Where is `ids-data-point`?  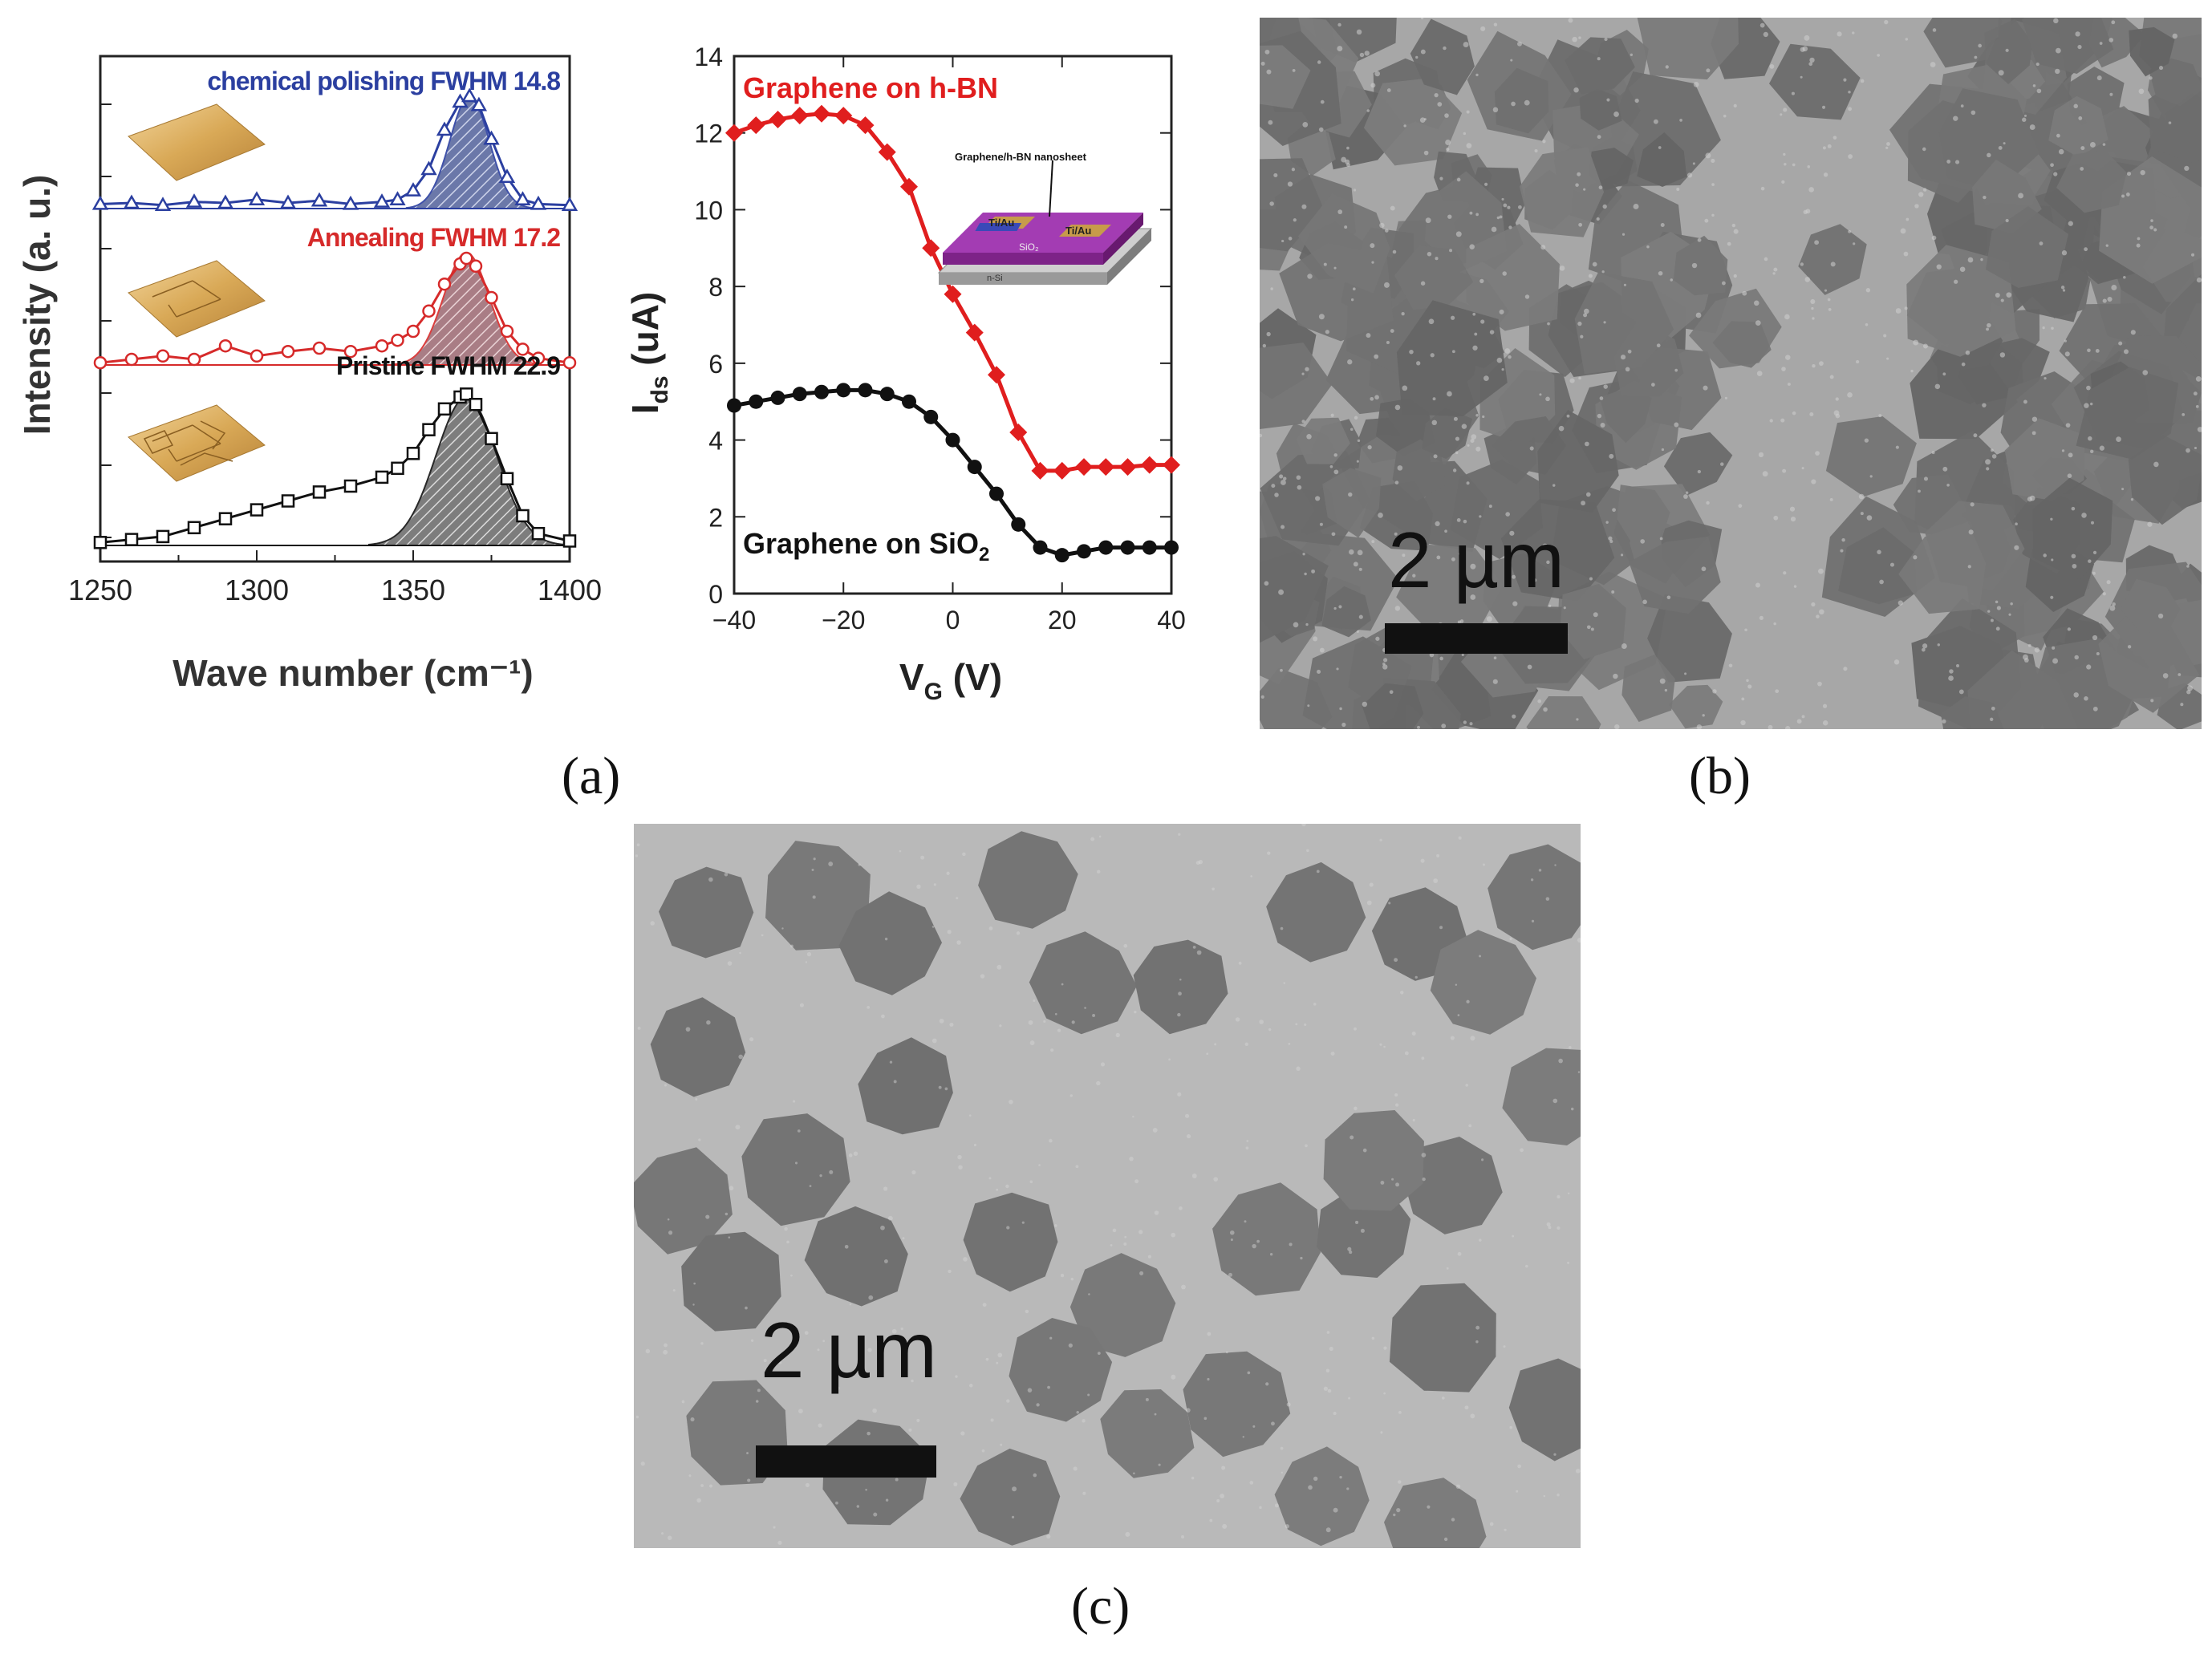
ids-data-point is located at coordinates (1149, 547).